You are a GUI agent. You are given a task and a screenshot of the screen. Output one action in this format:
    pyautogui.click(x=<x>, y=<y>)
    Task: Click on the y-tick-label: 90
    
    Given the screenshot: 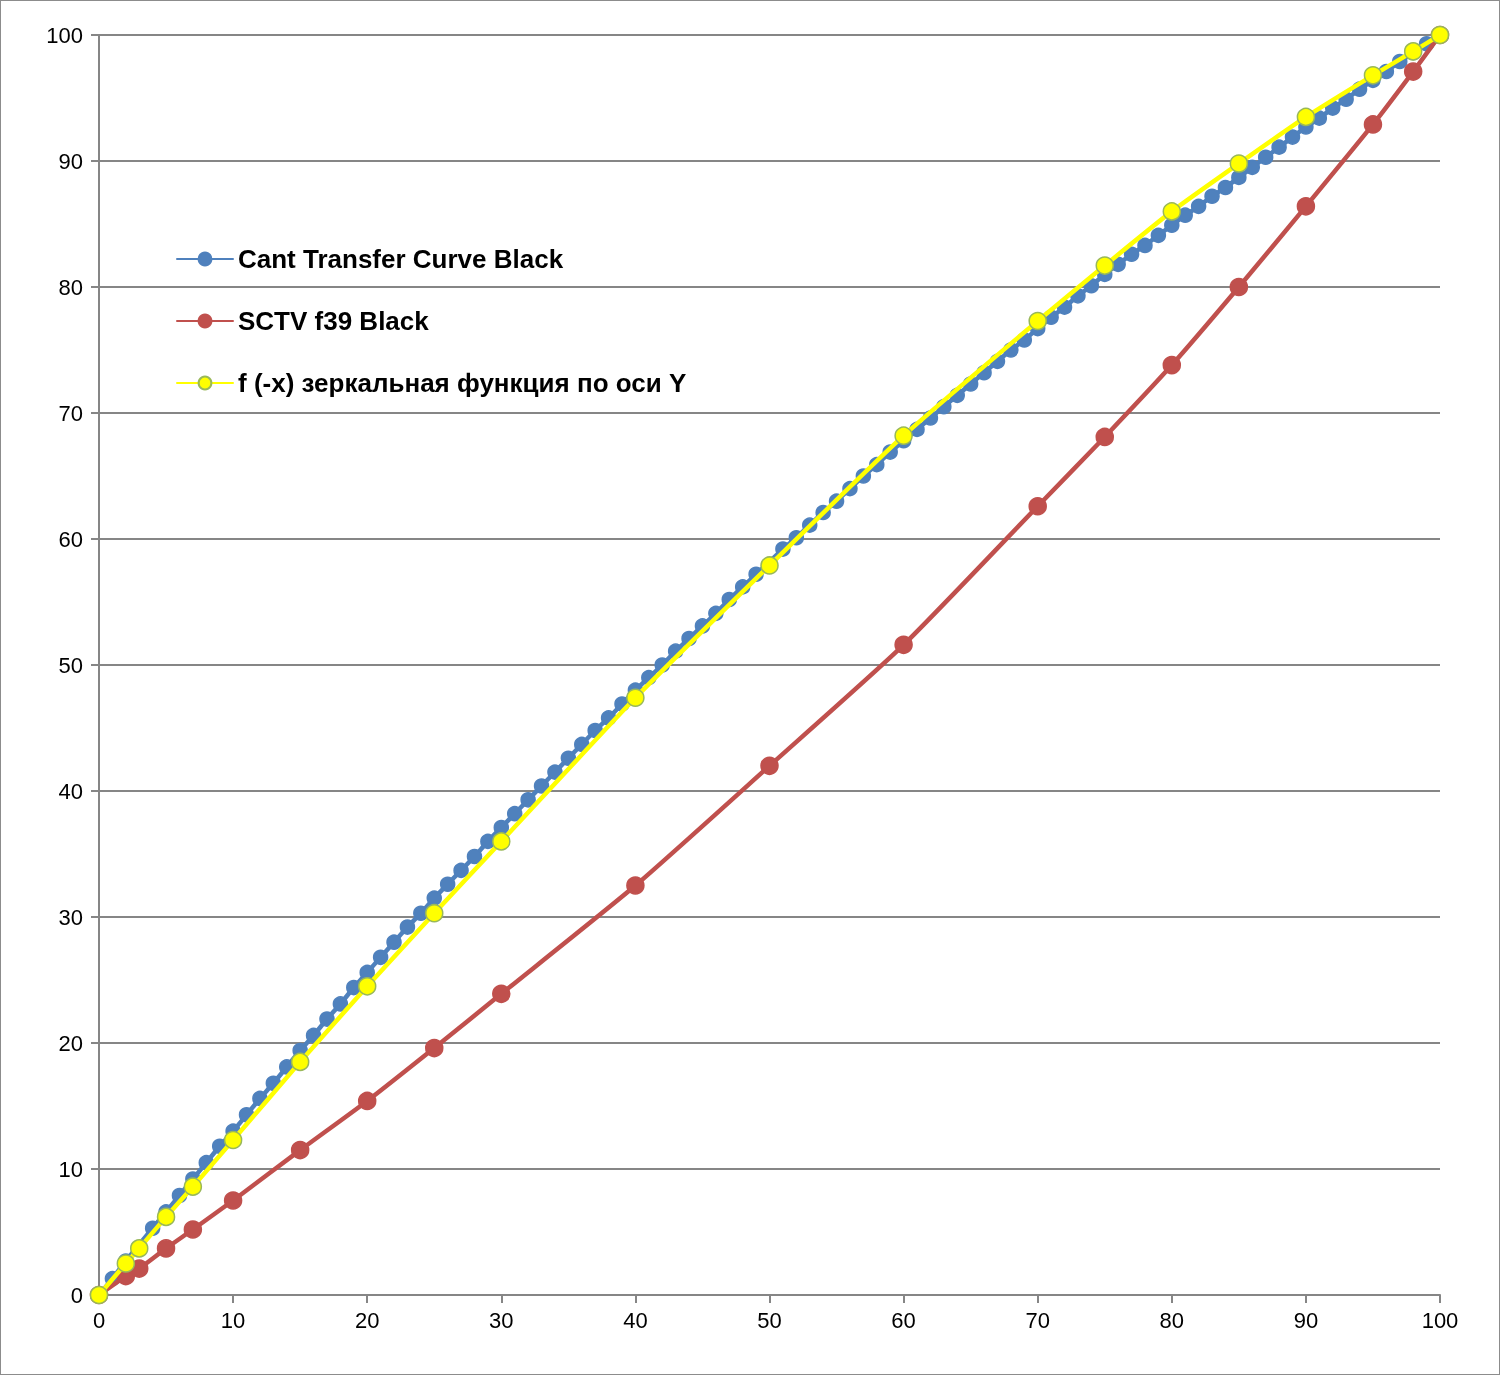 What is the action you would take?
    pyautogui.click(x=70, y=161)
    